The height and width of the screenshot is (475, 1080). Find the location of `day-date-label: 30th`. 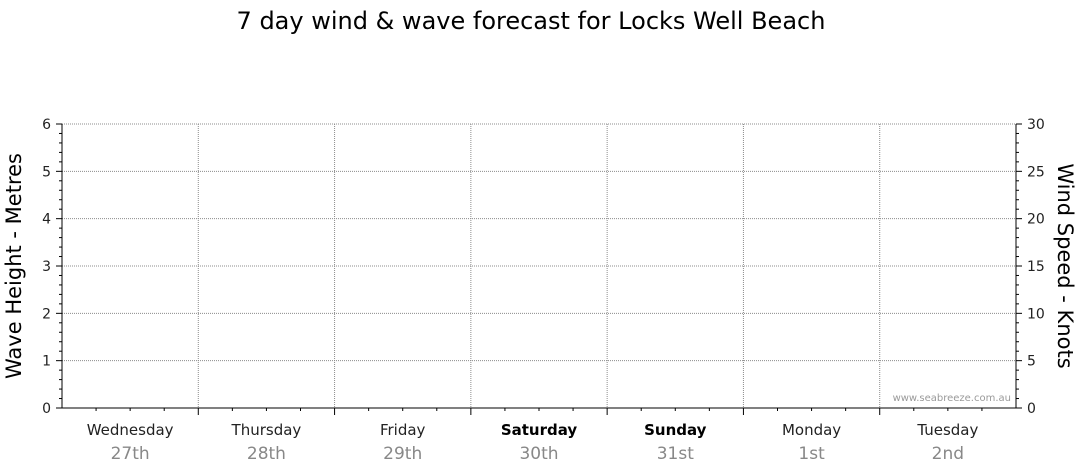

day-date-label: 30th is located at coordinates (538, 454).